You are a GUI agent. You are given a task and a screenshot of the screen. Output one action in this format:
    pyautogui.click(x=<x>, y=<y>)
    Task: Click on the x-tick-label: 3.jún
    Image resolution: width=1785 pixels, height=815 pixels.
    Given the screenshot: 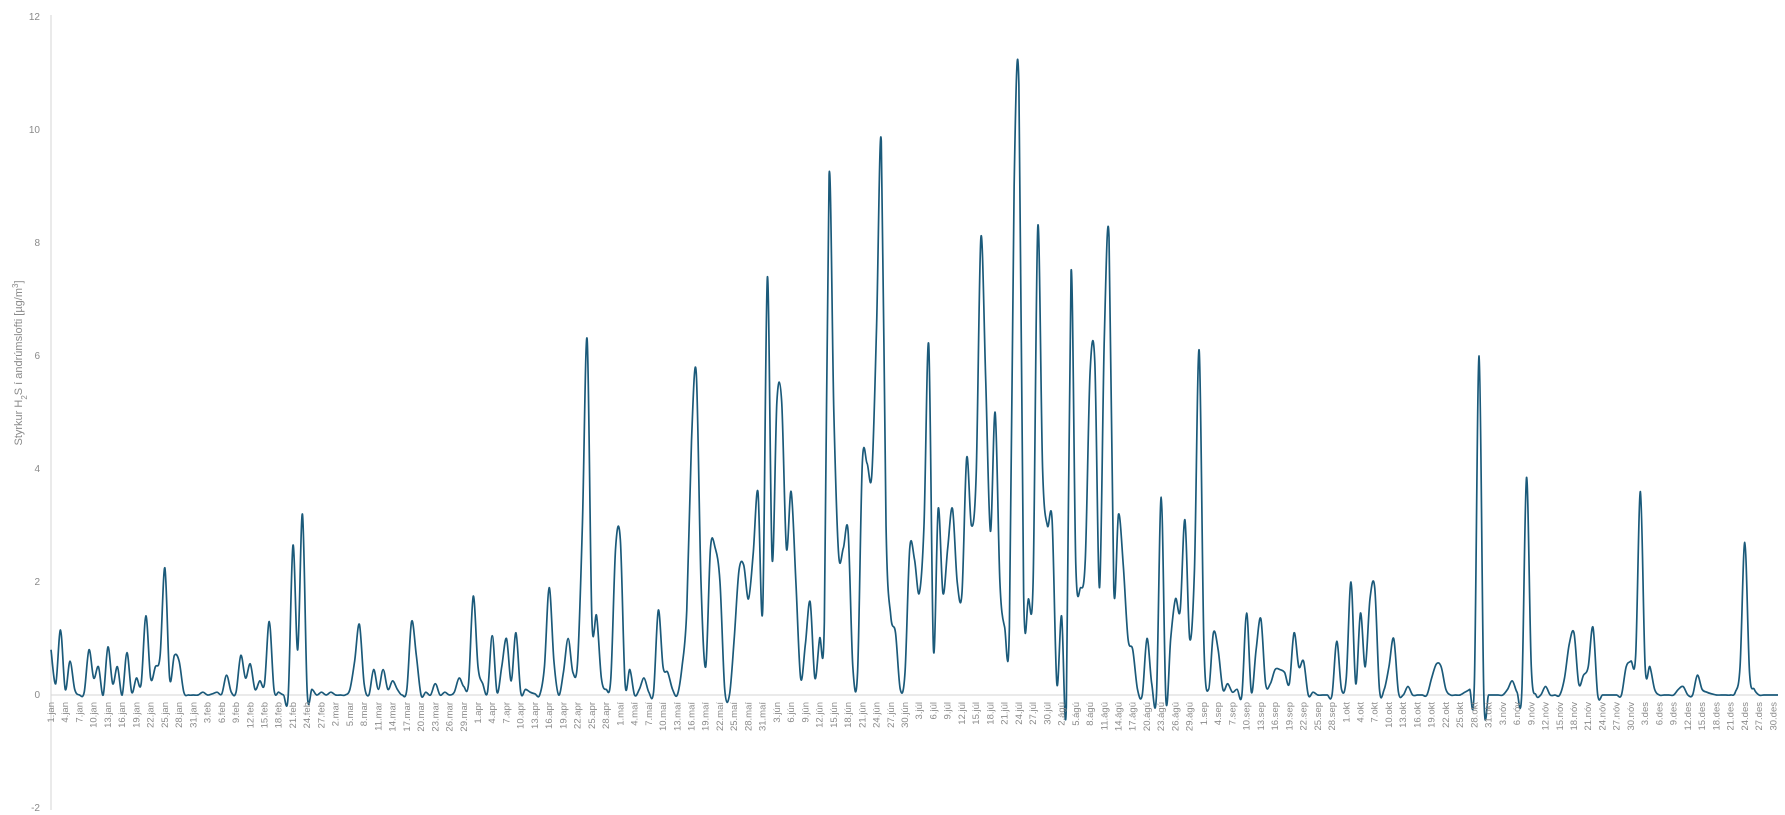 What is the action you would take?
    pyautogui.click(x=777, y=712)
    